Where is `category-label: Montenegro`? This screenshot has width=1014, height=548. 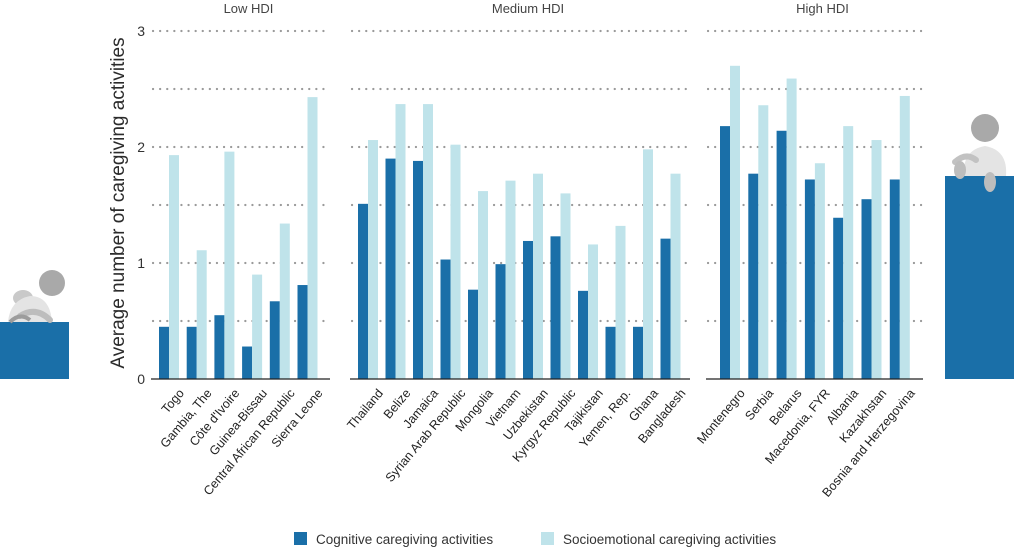
category-label: Montenegro is located at coordinates (721, 416).